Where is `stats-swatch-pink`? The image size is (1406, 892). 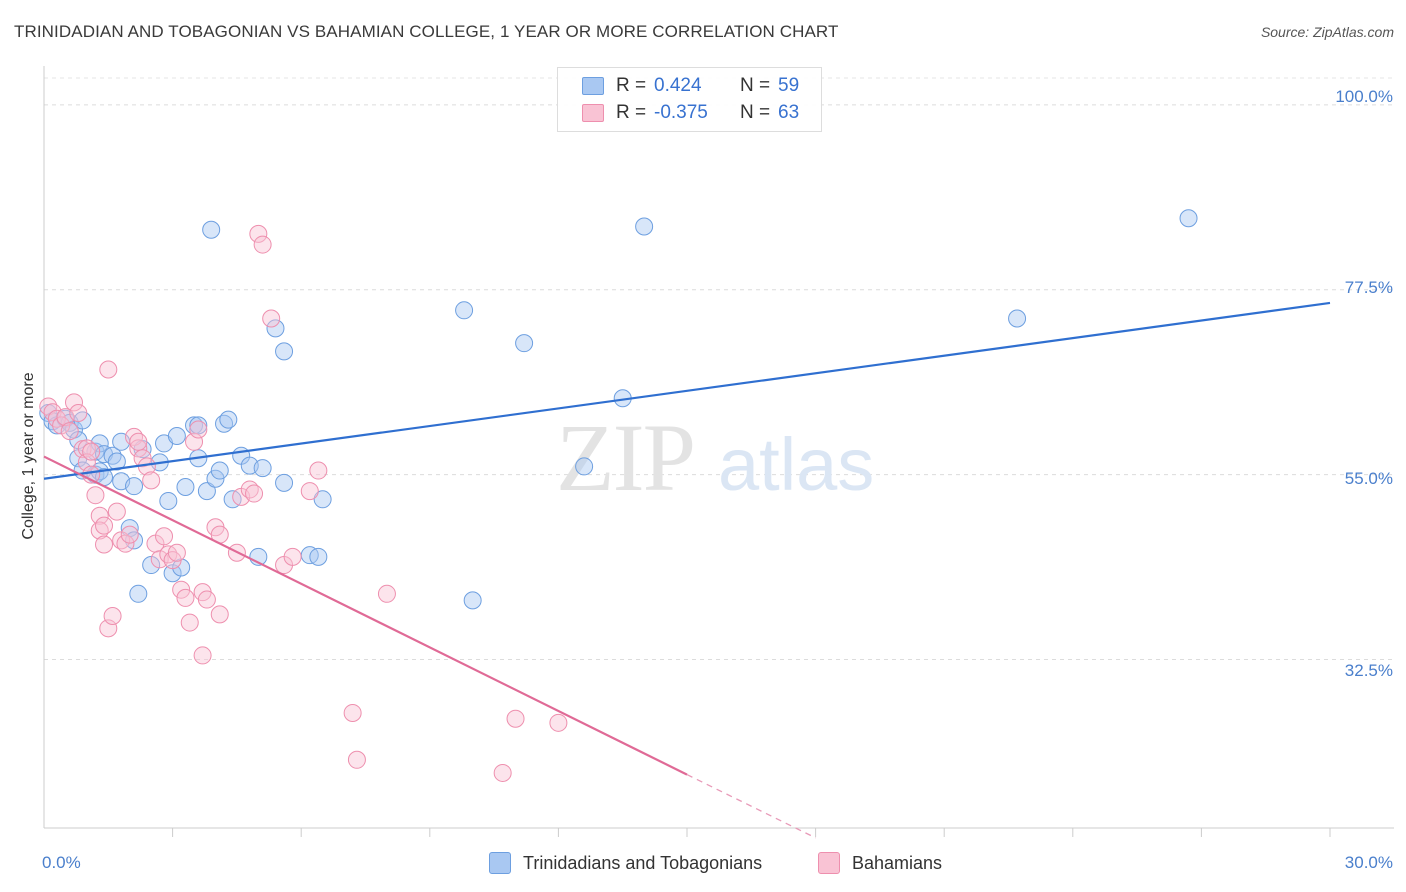
stats-swatch-pink is located at coordinates (593, 113).